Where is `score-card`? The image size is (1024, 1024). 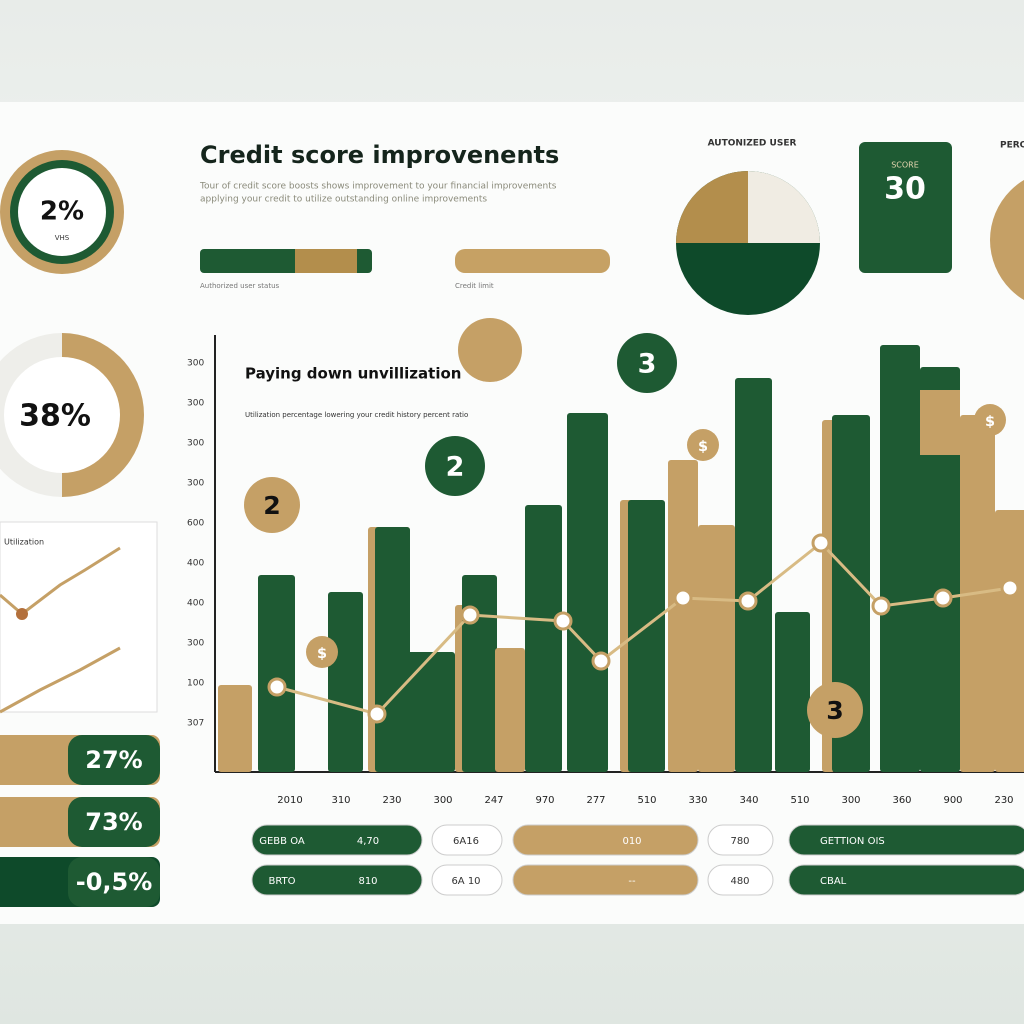 score-card is located at coordinates (905, 207).